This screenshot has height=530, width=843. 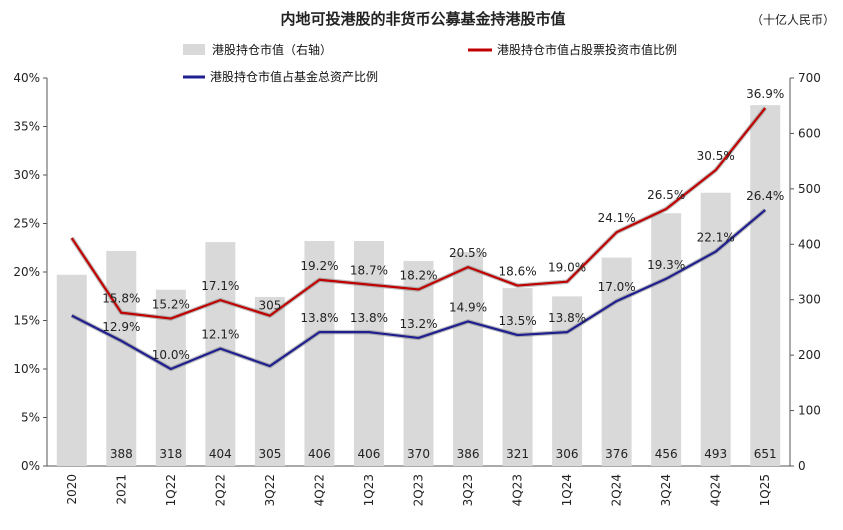 I want to click on bar-value-label: 388, so click(x=121, y=454).